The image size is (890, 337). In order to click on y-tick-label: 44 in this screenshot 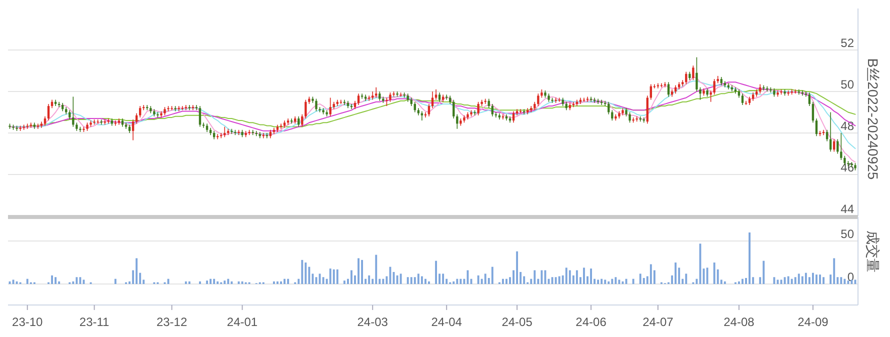, I will do `click(847, 209)`.